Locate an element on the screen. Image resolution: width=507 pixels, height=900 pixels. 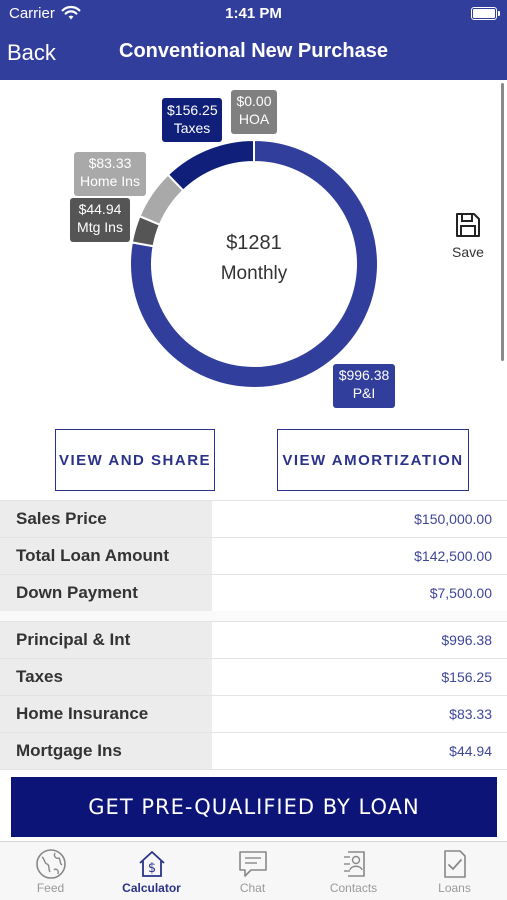
table-row: Home Insurance $83.33 is located at coordinates (253, 713).